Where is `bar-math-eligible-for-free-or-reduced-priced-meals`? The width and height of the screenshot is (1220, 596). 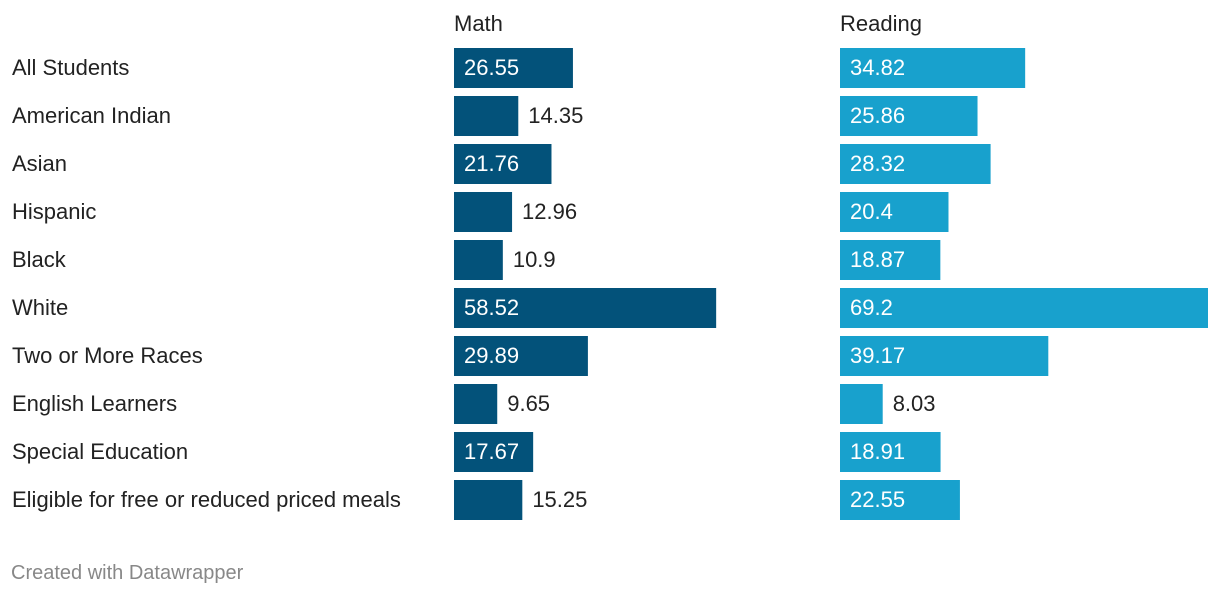
bar-math-eligible-for-free-or-reduced-priced-meals is located at coordinates (488, 500).